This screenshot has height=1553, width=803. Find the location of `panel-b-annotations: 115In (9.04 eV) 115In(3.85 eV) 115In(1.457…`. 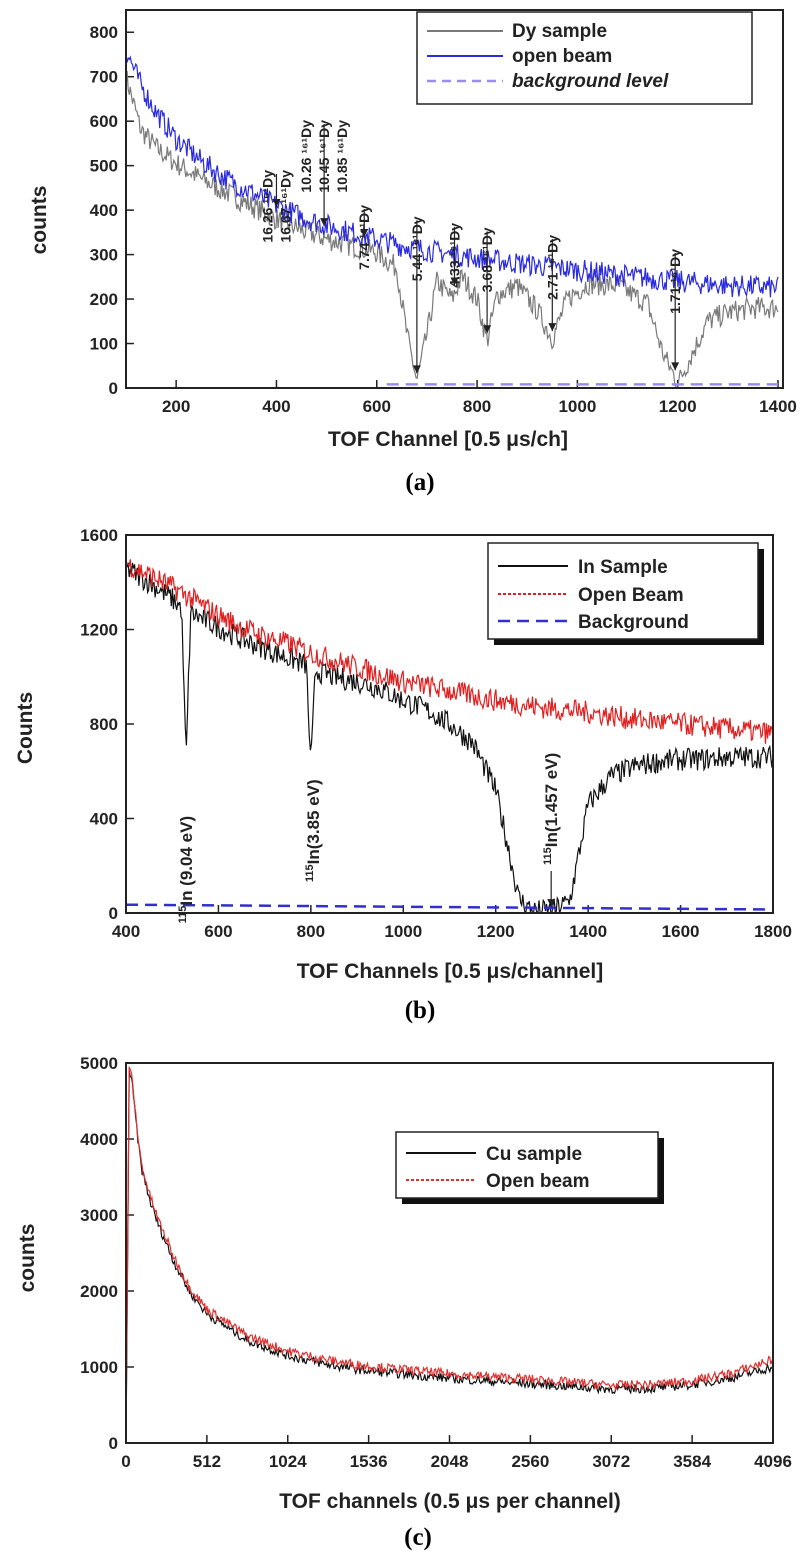

panel-b-annotations: 115In (9.04 eV) 115In(3.85 eV) 115In(1.457… is located at coordinates (369, 838).